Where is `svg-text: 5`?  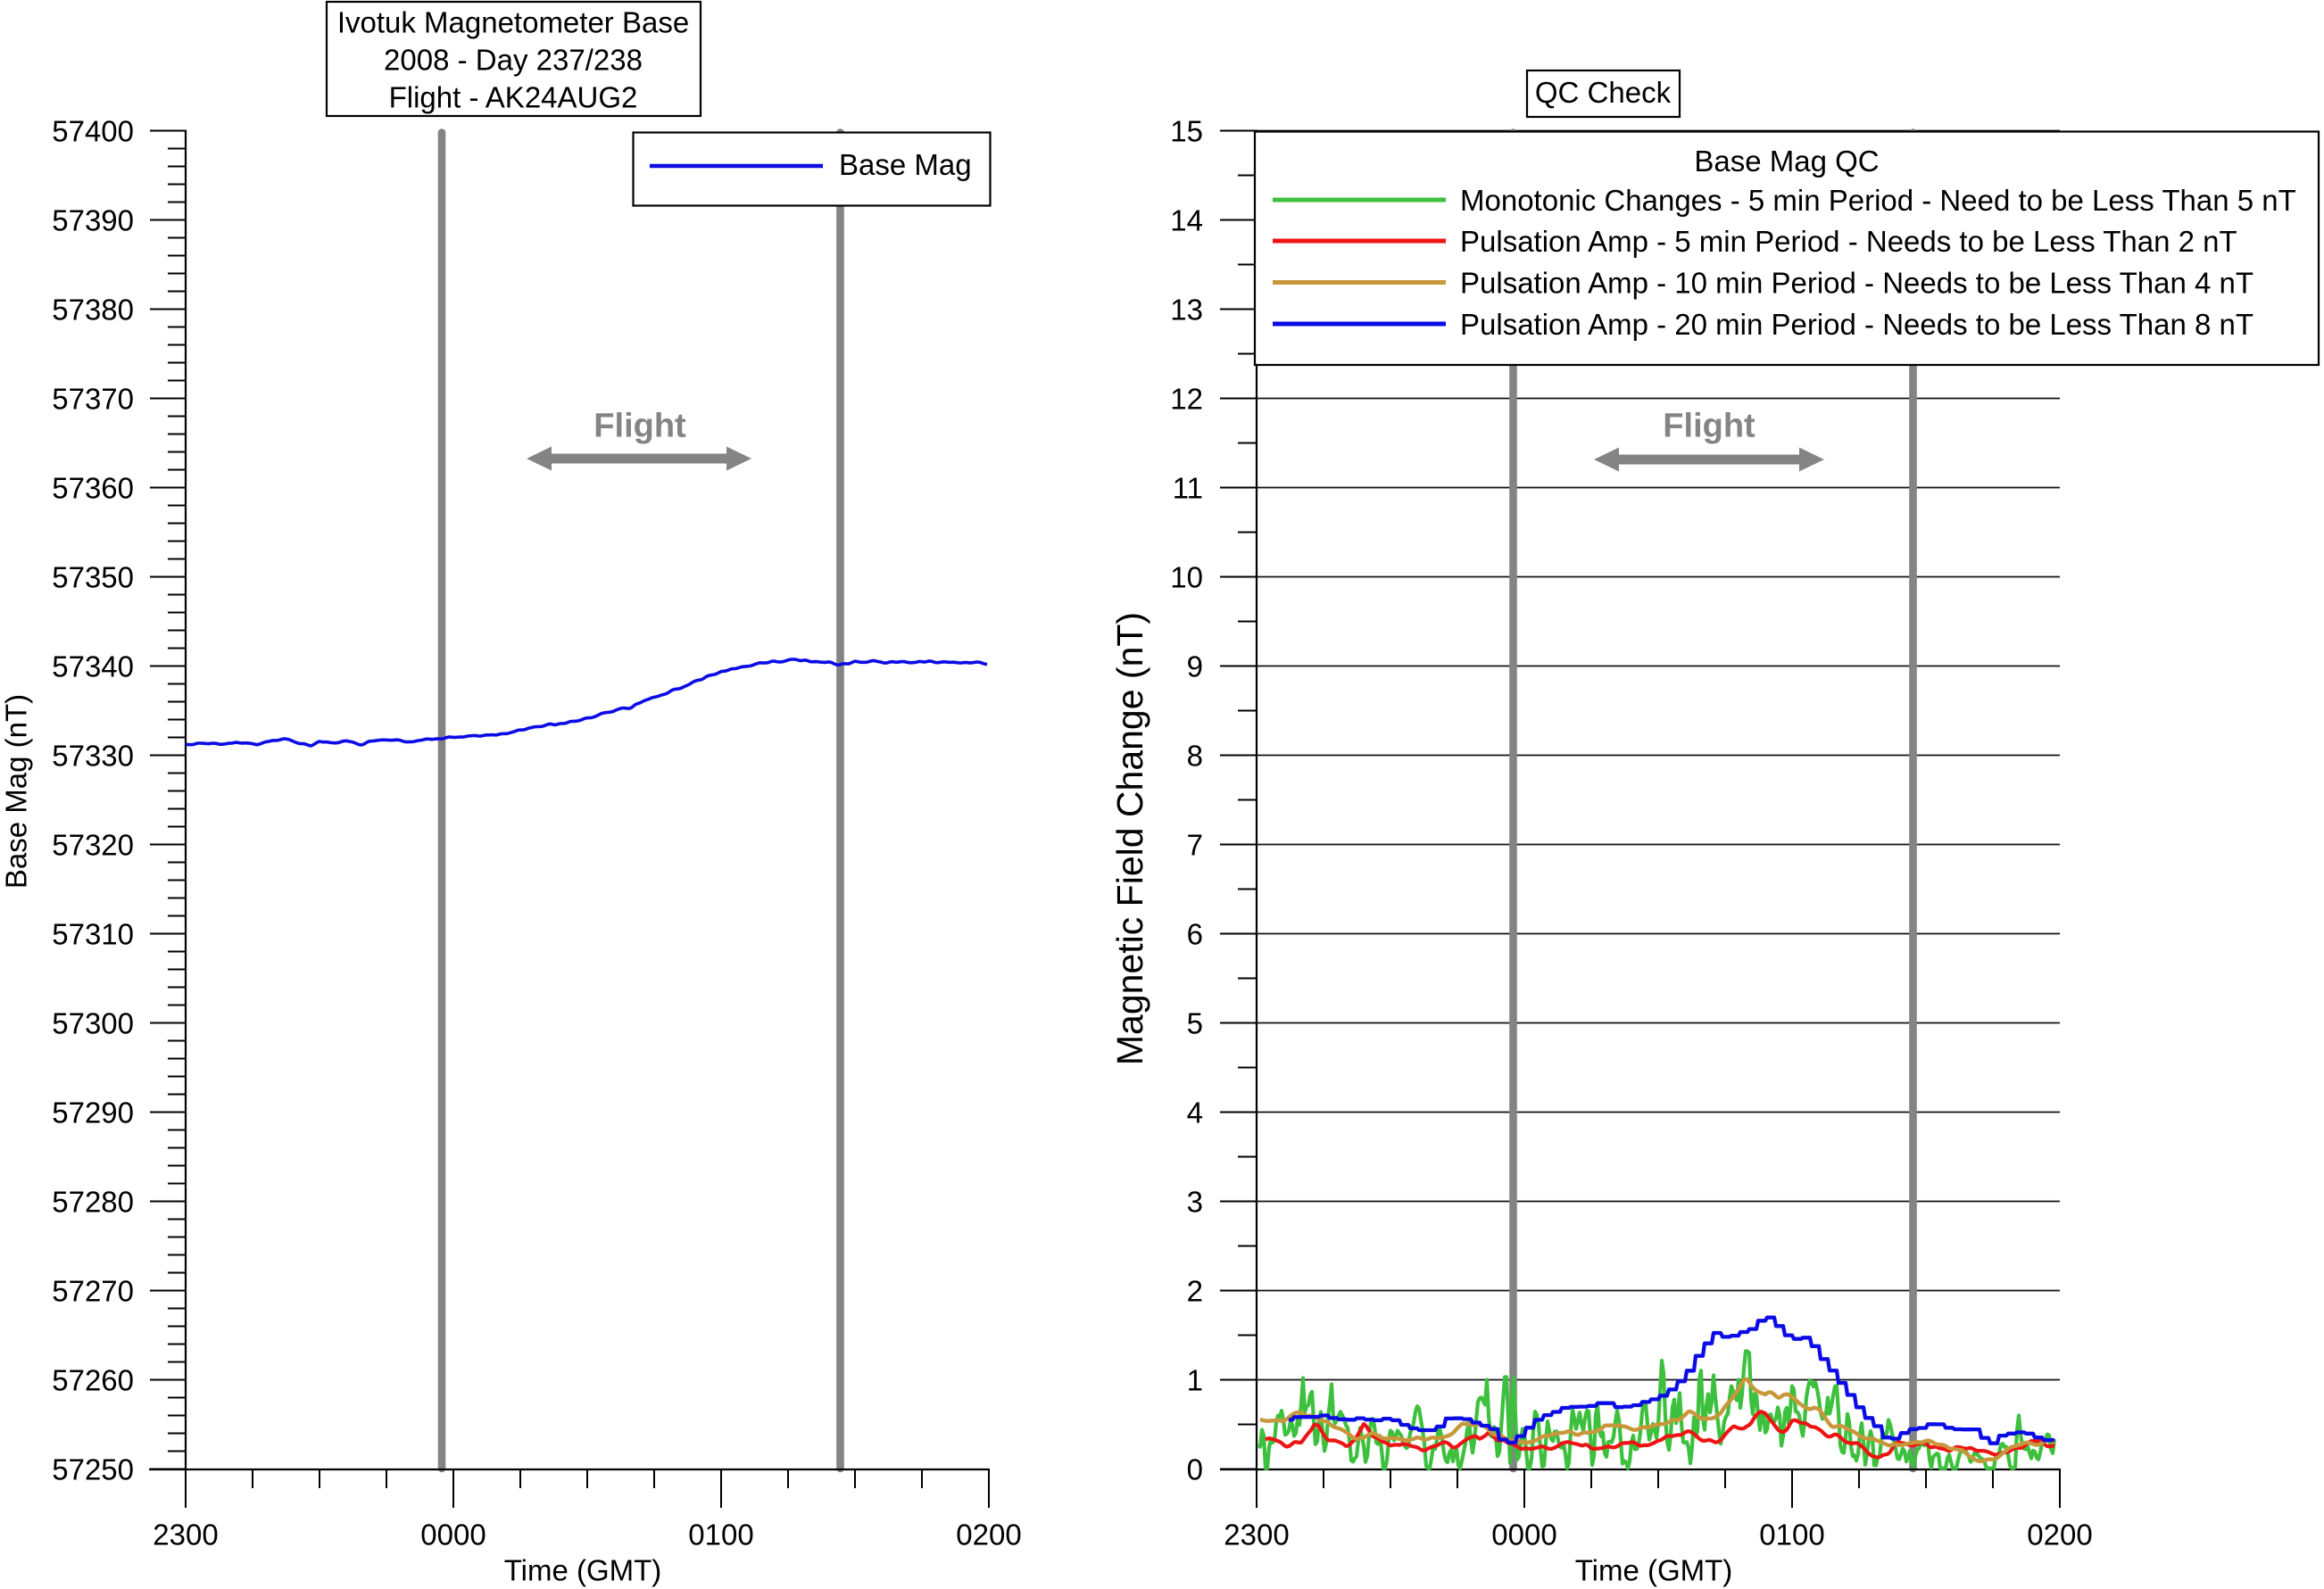 svg-text: 5 is located at coordinates (1195, 1023).